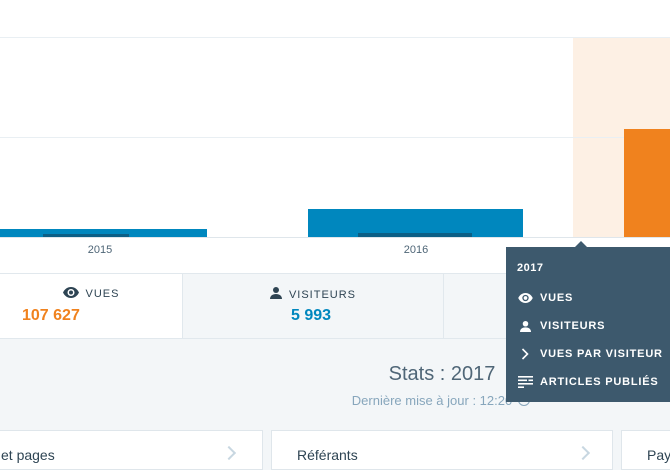 The width and height of the screenshot is (670, 470). What do you see at coordinates (100, 250) in the screenshot?
I see `x-tick-2015: 2015` at bounding box center [100, 250].